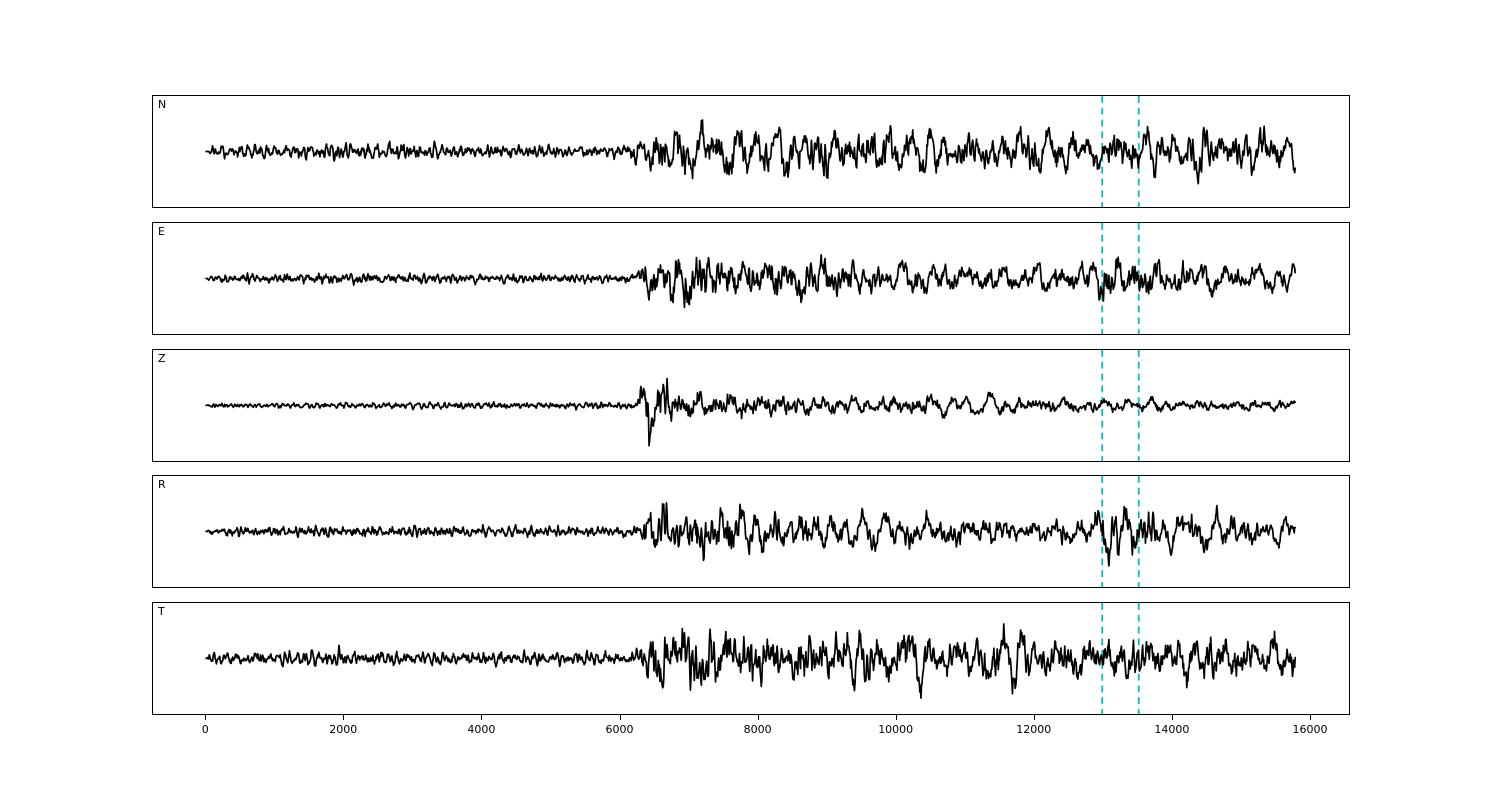 This screenshot has height=800, width=1500. What do you see at coordinates (751, 661) in the screenshot?
I see `trace-line-T` at bounding box center [751, 661].